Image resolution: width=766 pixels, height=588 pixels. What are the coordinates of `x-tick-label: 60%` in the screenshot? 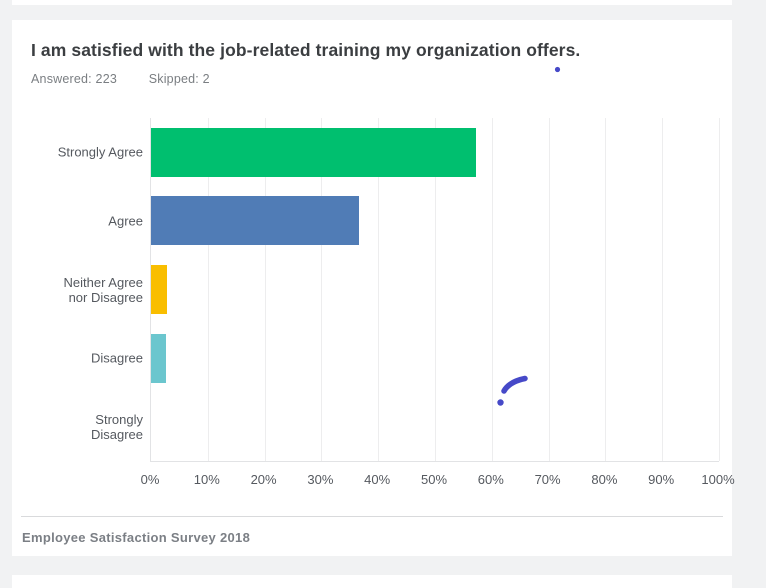 It's located at (490, 479).